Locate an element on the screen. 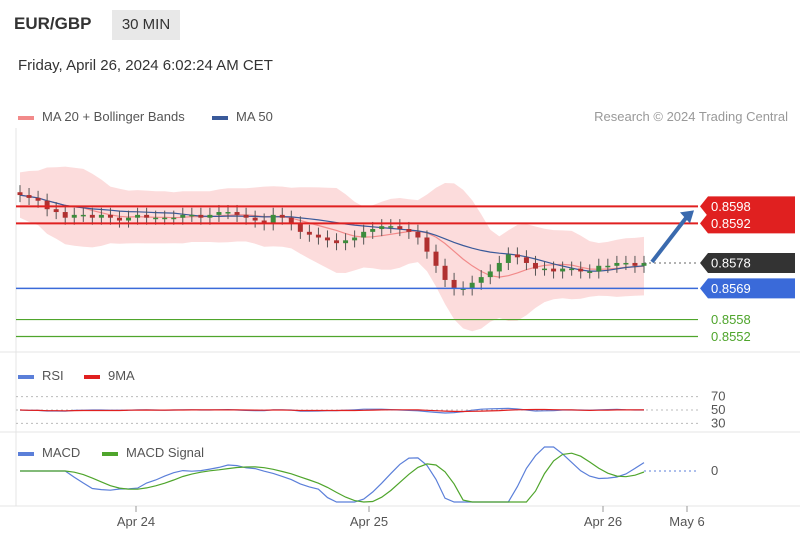  timeframe-badge: 30 MIN is located at coordinates (146, 25).